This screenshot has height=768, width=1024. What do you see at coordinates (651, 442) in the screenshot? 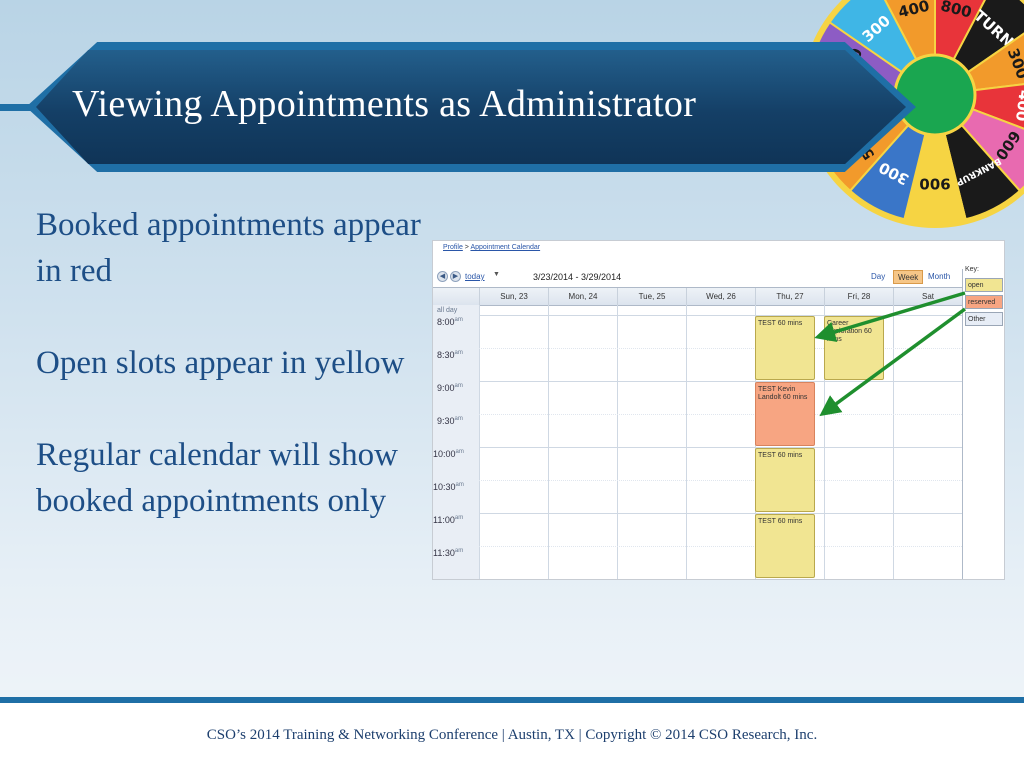
I see `day-column-tue` at bounding box center [651, 442].